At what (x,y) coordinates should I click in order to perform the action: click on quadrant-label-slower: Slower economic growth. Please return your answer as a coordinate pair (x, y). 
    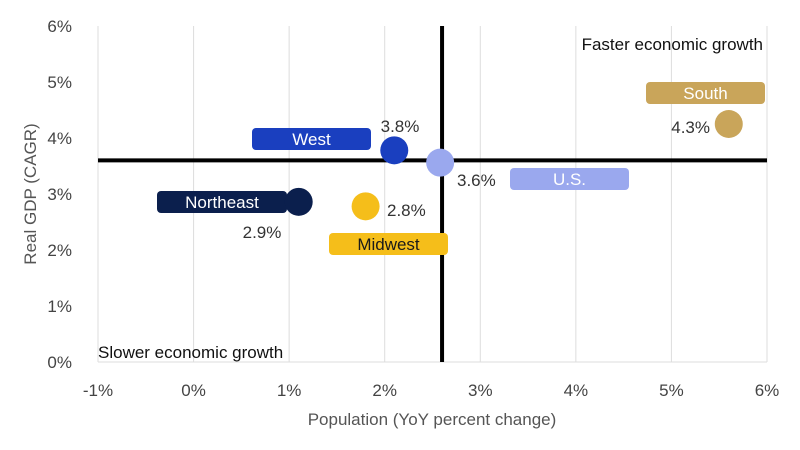
    Looking at the image, I should click on (190, 352).